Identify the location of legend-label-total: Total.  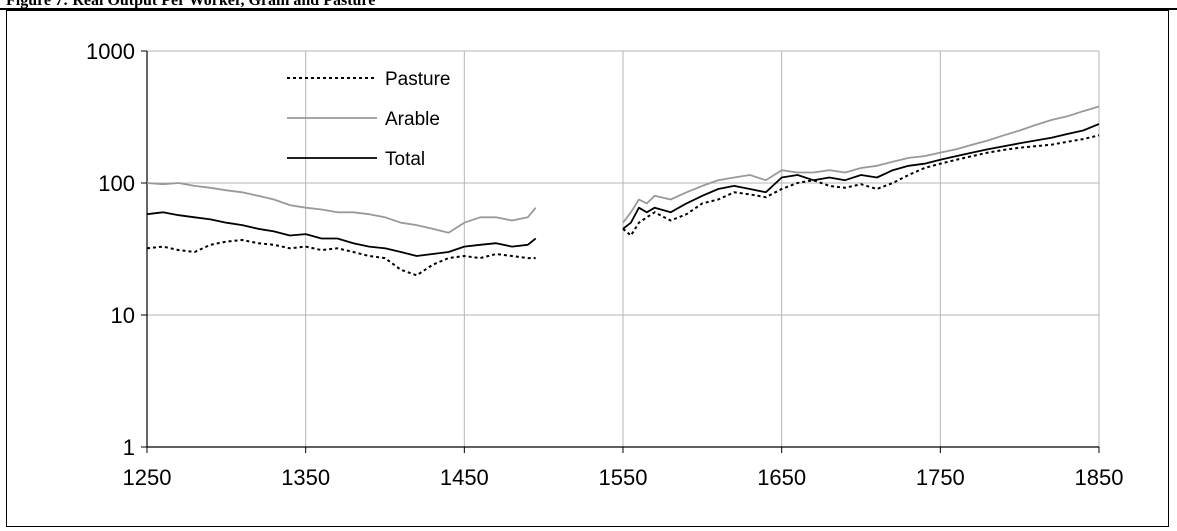
(405, 159).